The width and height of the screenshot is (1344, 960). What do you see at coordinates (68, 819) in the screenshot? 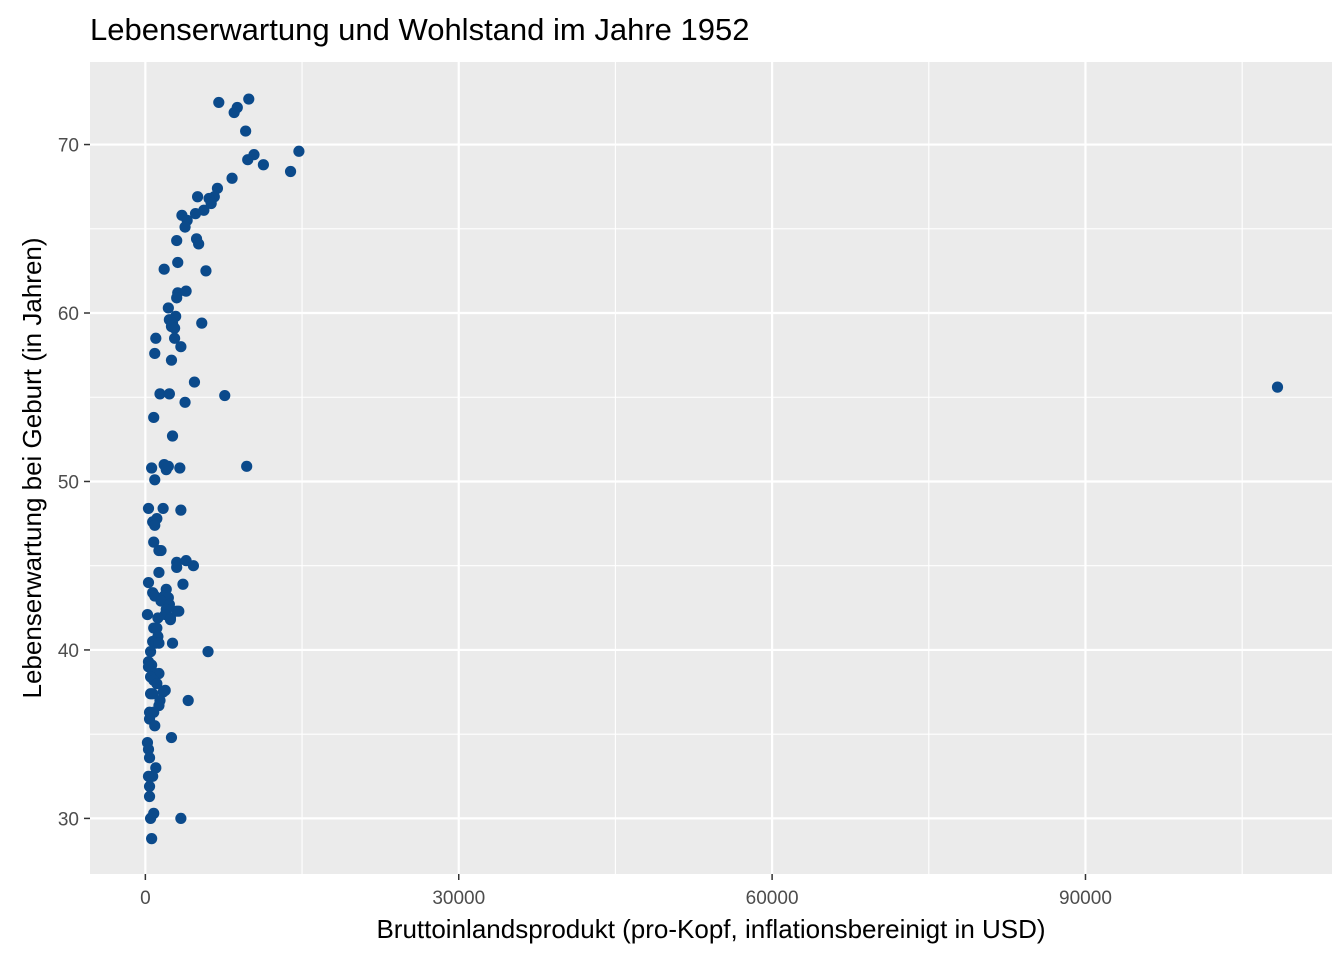
I see `y-tick-label: 30` at bounding box center [68, 819].